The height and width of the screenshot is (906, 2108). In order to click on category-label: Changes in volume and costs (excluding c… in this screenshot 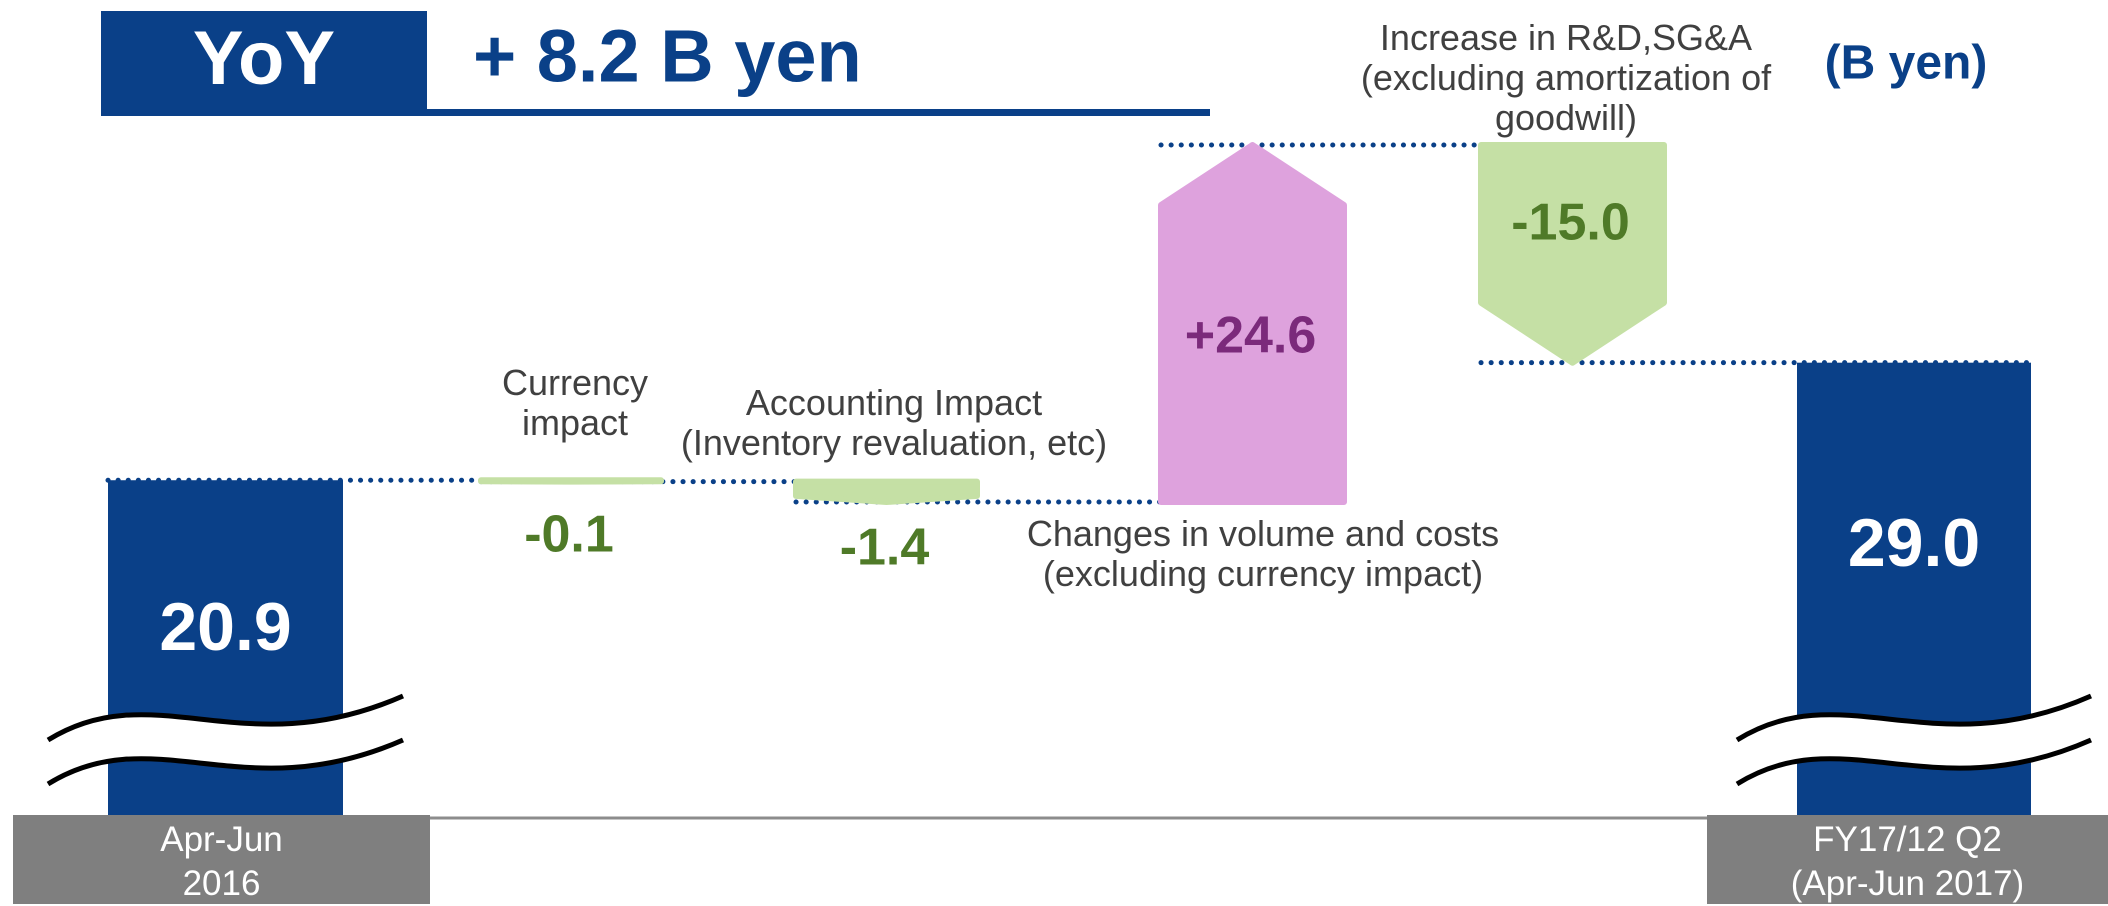, I will do `click(1263, 553)`.